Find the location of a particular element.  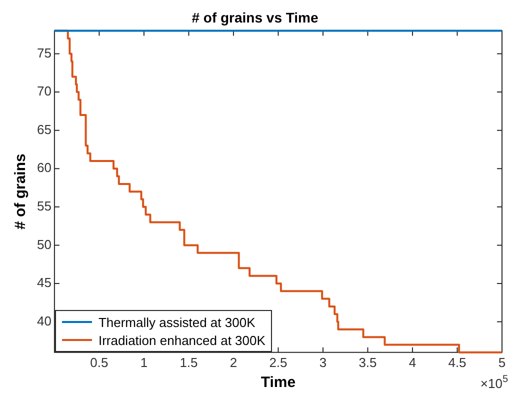

y-axis-title: # of grains is located at coordinates (21, 192).